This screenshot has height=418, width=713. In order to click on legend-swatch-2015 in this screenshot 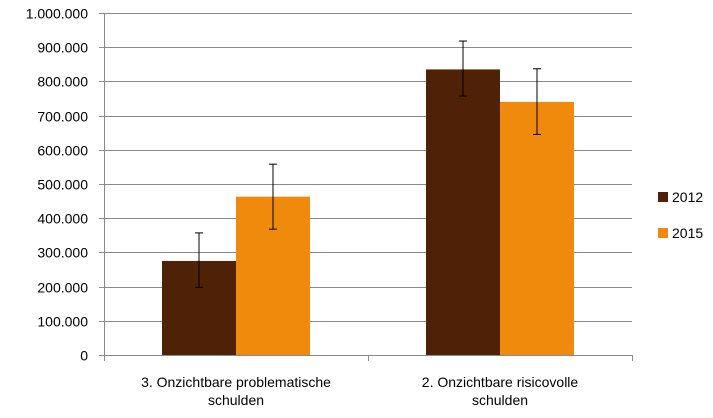, I will do `click(663, 233)`.